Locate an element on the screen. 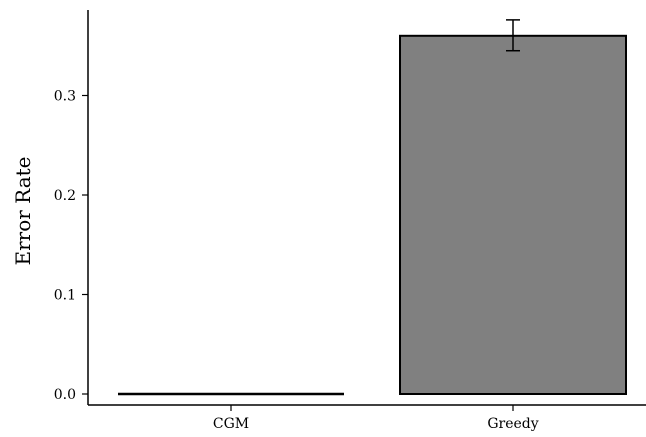  error-bar-greedy is located at coordinates (513, 35).